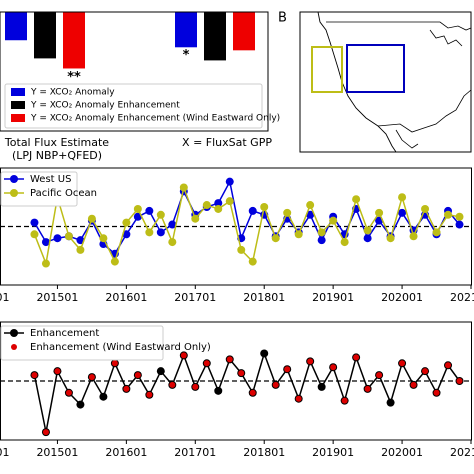  I want to click on map-panel: B, so click(375, 82).